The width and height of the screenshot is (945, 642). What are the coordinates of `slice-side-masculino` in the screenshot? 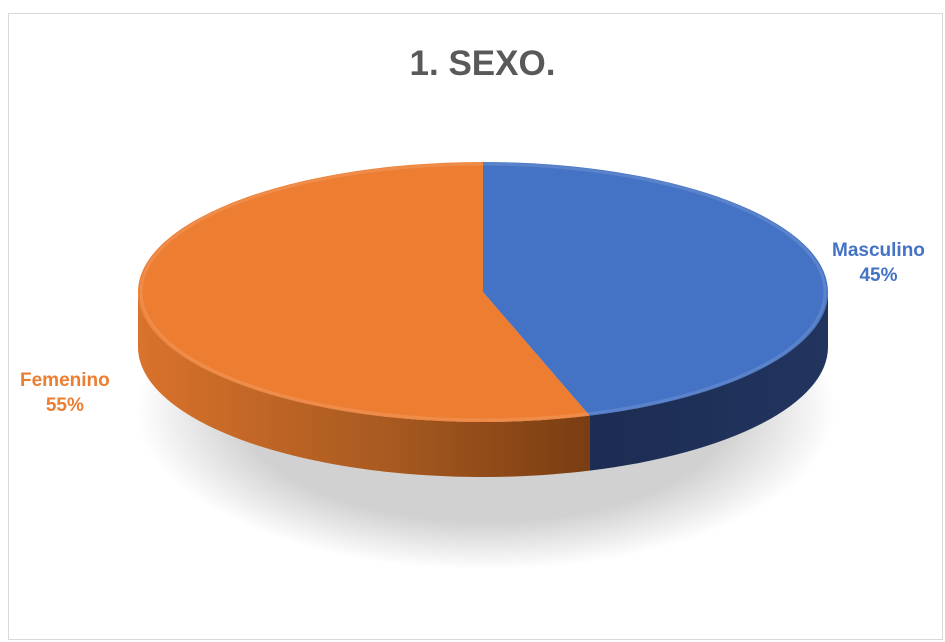 It's located at (708, 381).